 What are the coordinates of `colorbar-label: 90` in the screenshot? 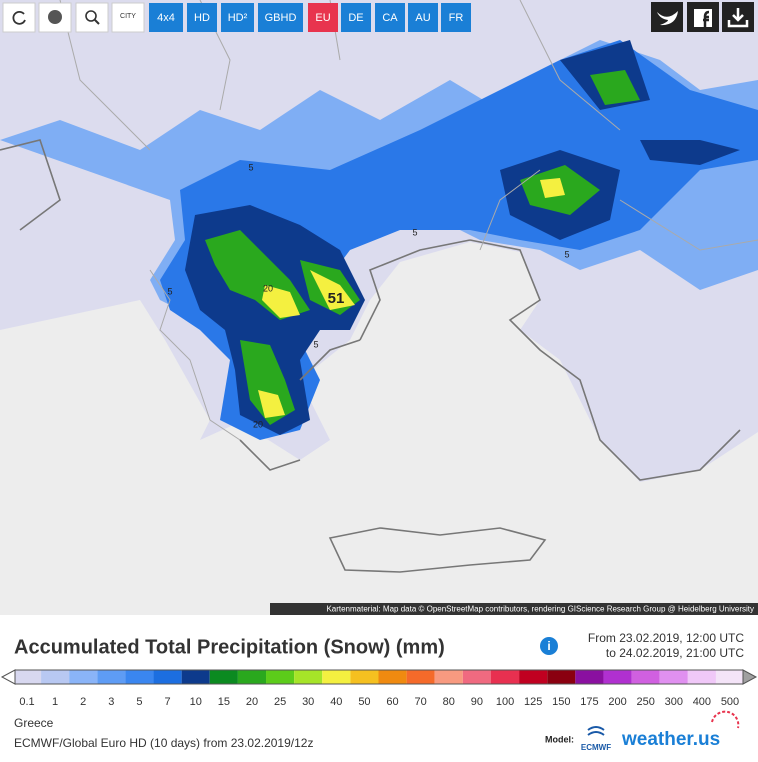 It's located at (477, 702).